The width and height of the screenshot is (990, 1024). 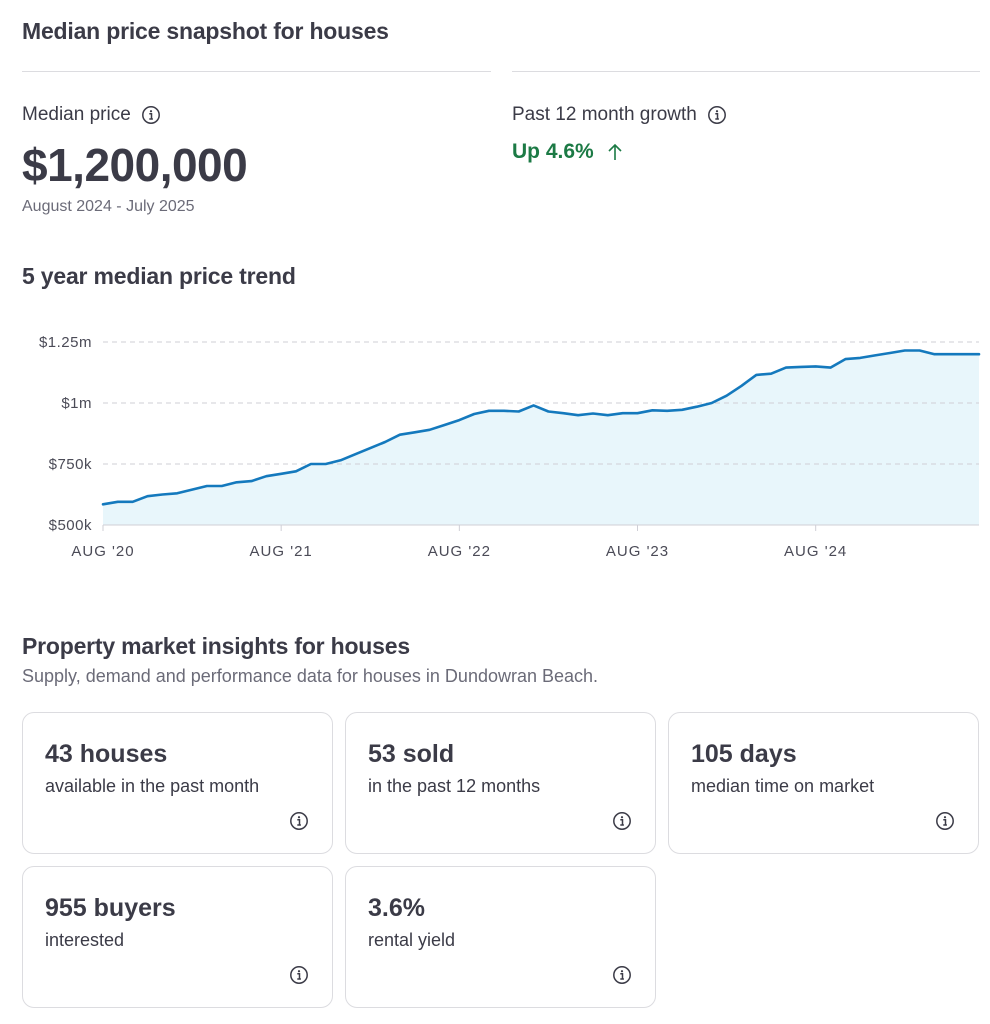 I want to click on growth-label: Past 12 month growth, so click(x=619, y=115).